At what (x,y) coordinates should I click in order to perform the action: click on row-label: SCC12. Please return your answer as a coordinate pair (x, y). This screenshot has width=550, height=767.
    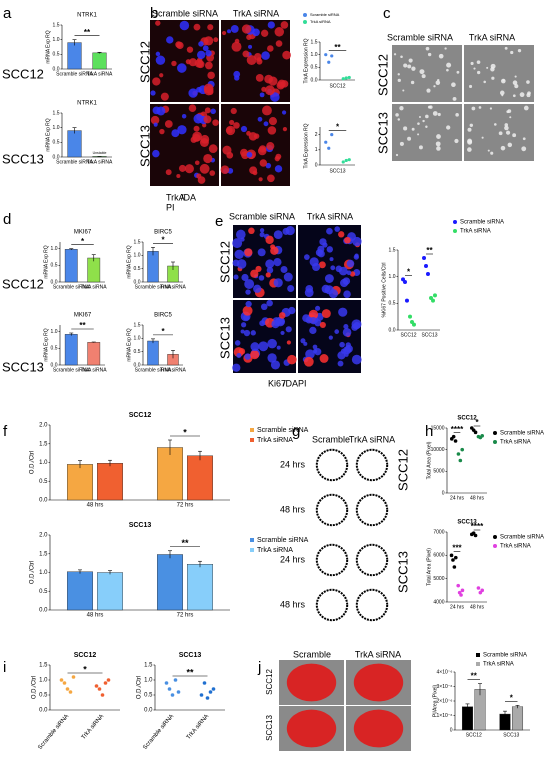
    Looking at the image, I should click on (23, 73).